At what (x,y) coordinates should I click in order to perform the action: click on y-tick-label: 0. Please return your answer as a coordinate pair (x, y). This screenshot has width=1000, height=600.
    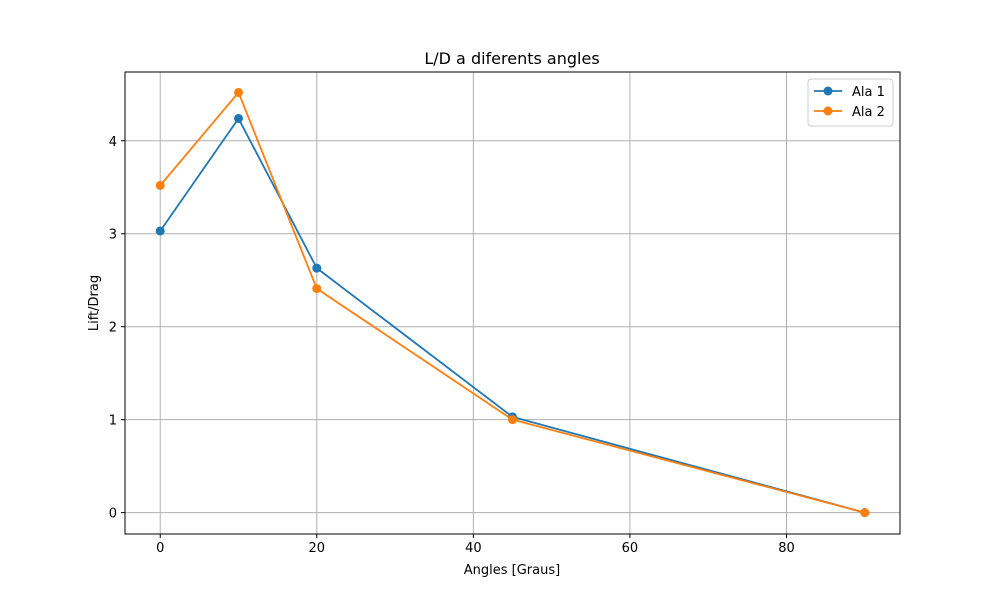
    Looking at the image, I should click on (113, 514).